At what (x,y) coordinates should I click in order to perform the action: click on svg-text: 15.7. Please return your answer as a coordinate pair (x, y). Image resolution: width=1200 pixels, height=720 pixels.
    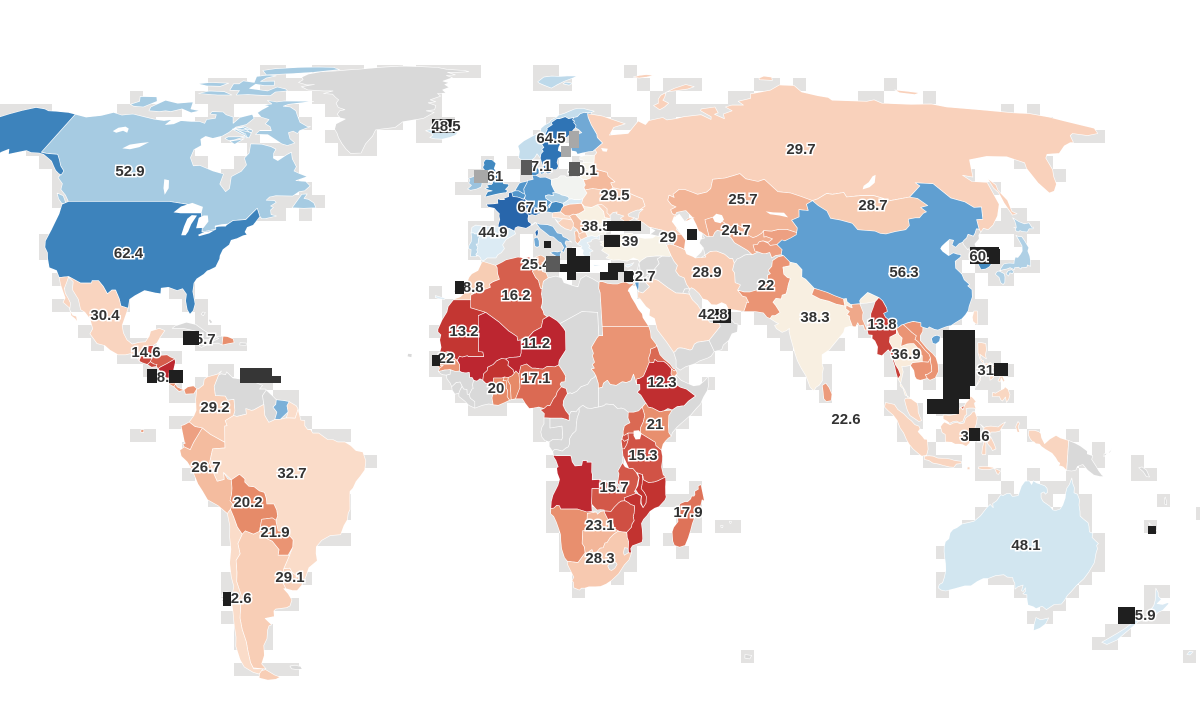
    Looking at the image, I should click on (613, 487).